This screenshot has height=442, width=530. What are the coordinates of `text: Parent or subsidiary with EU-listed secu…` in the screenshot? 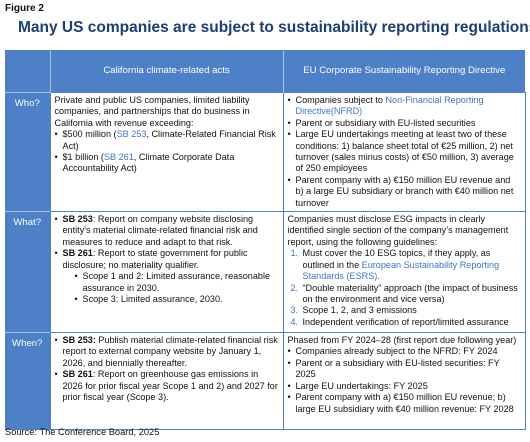 It's located at (385, 122).